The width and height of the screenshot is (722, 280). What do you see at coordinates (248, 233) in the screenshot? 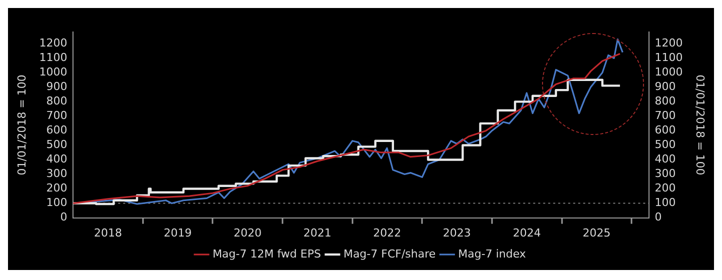
I see `x-tick-label: 2020` at bounding box center [248, 233].